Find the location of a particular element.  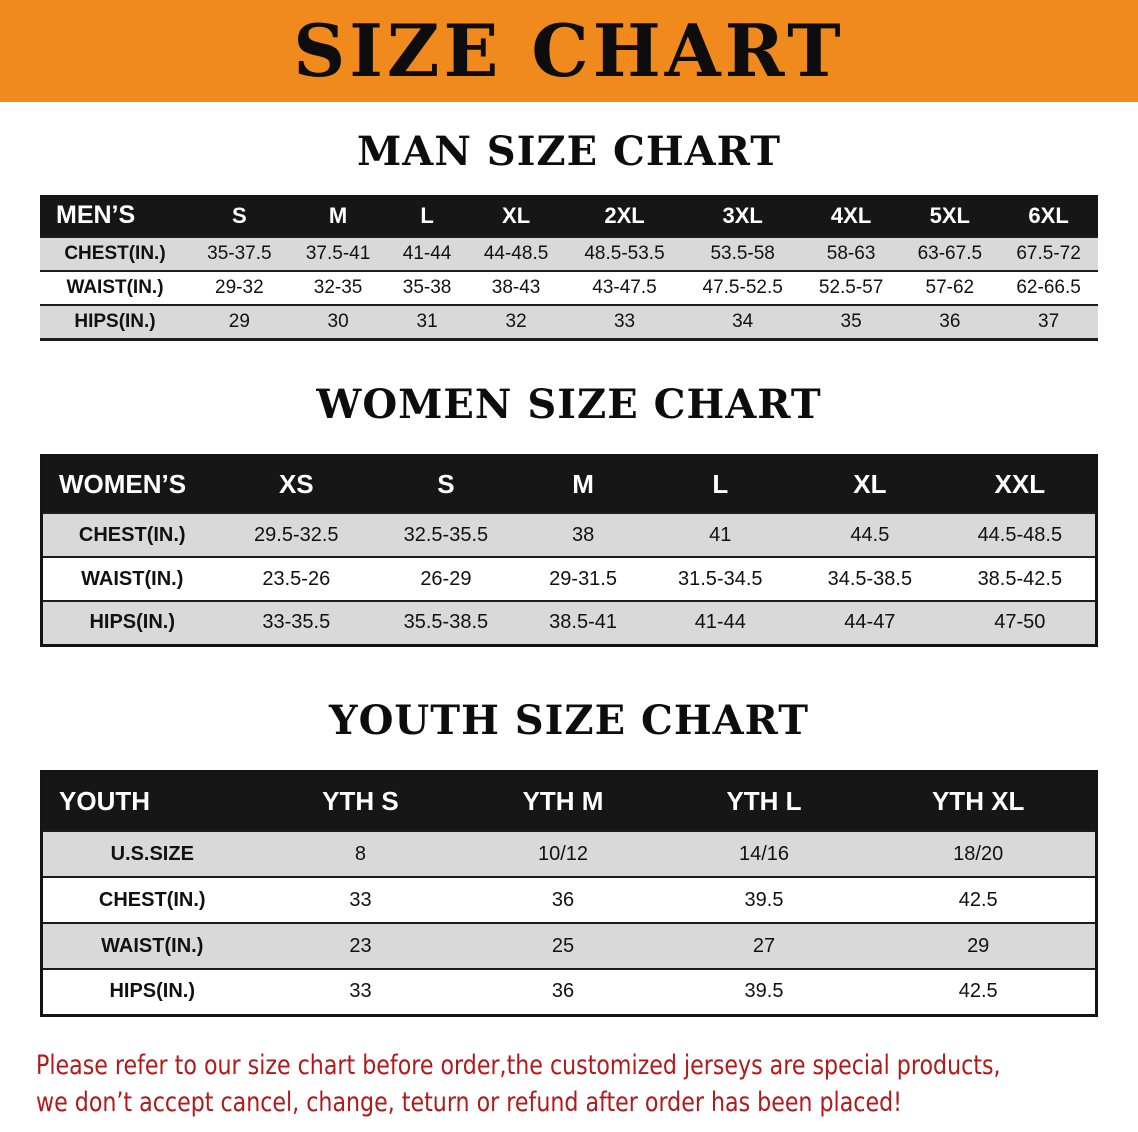

measurement-cell: 32-35 is located at coordinates (338, 287).